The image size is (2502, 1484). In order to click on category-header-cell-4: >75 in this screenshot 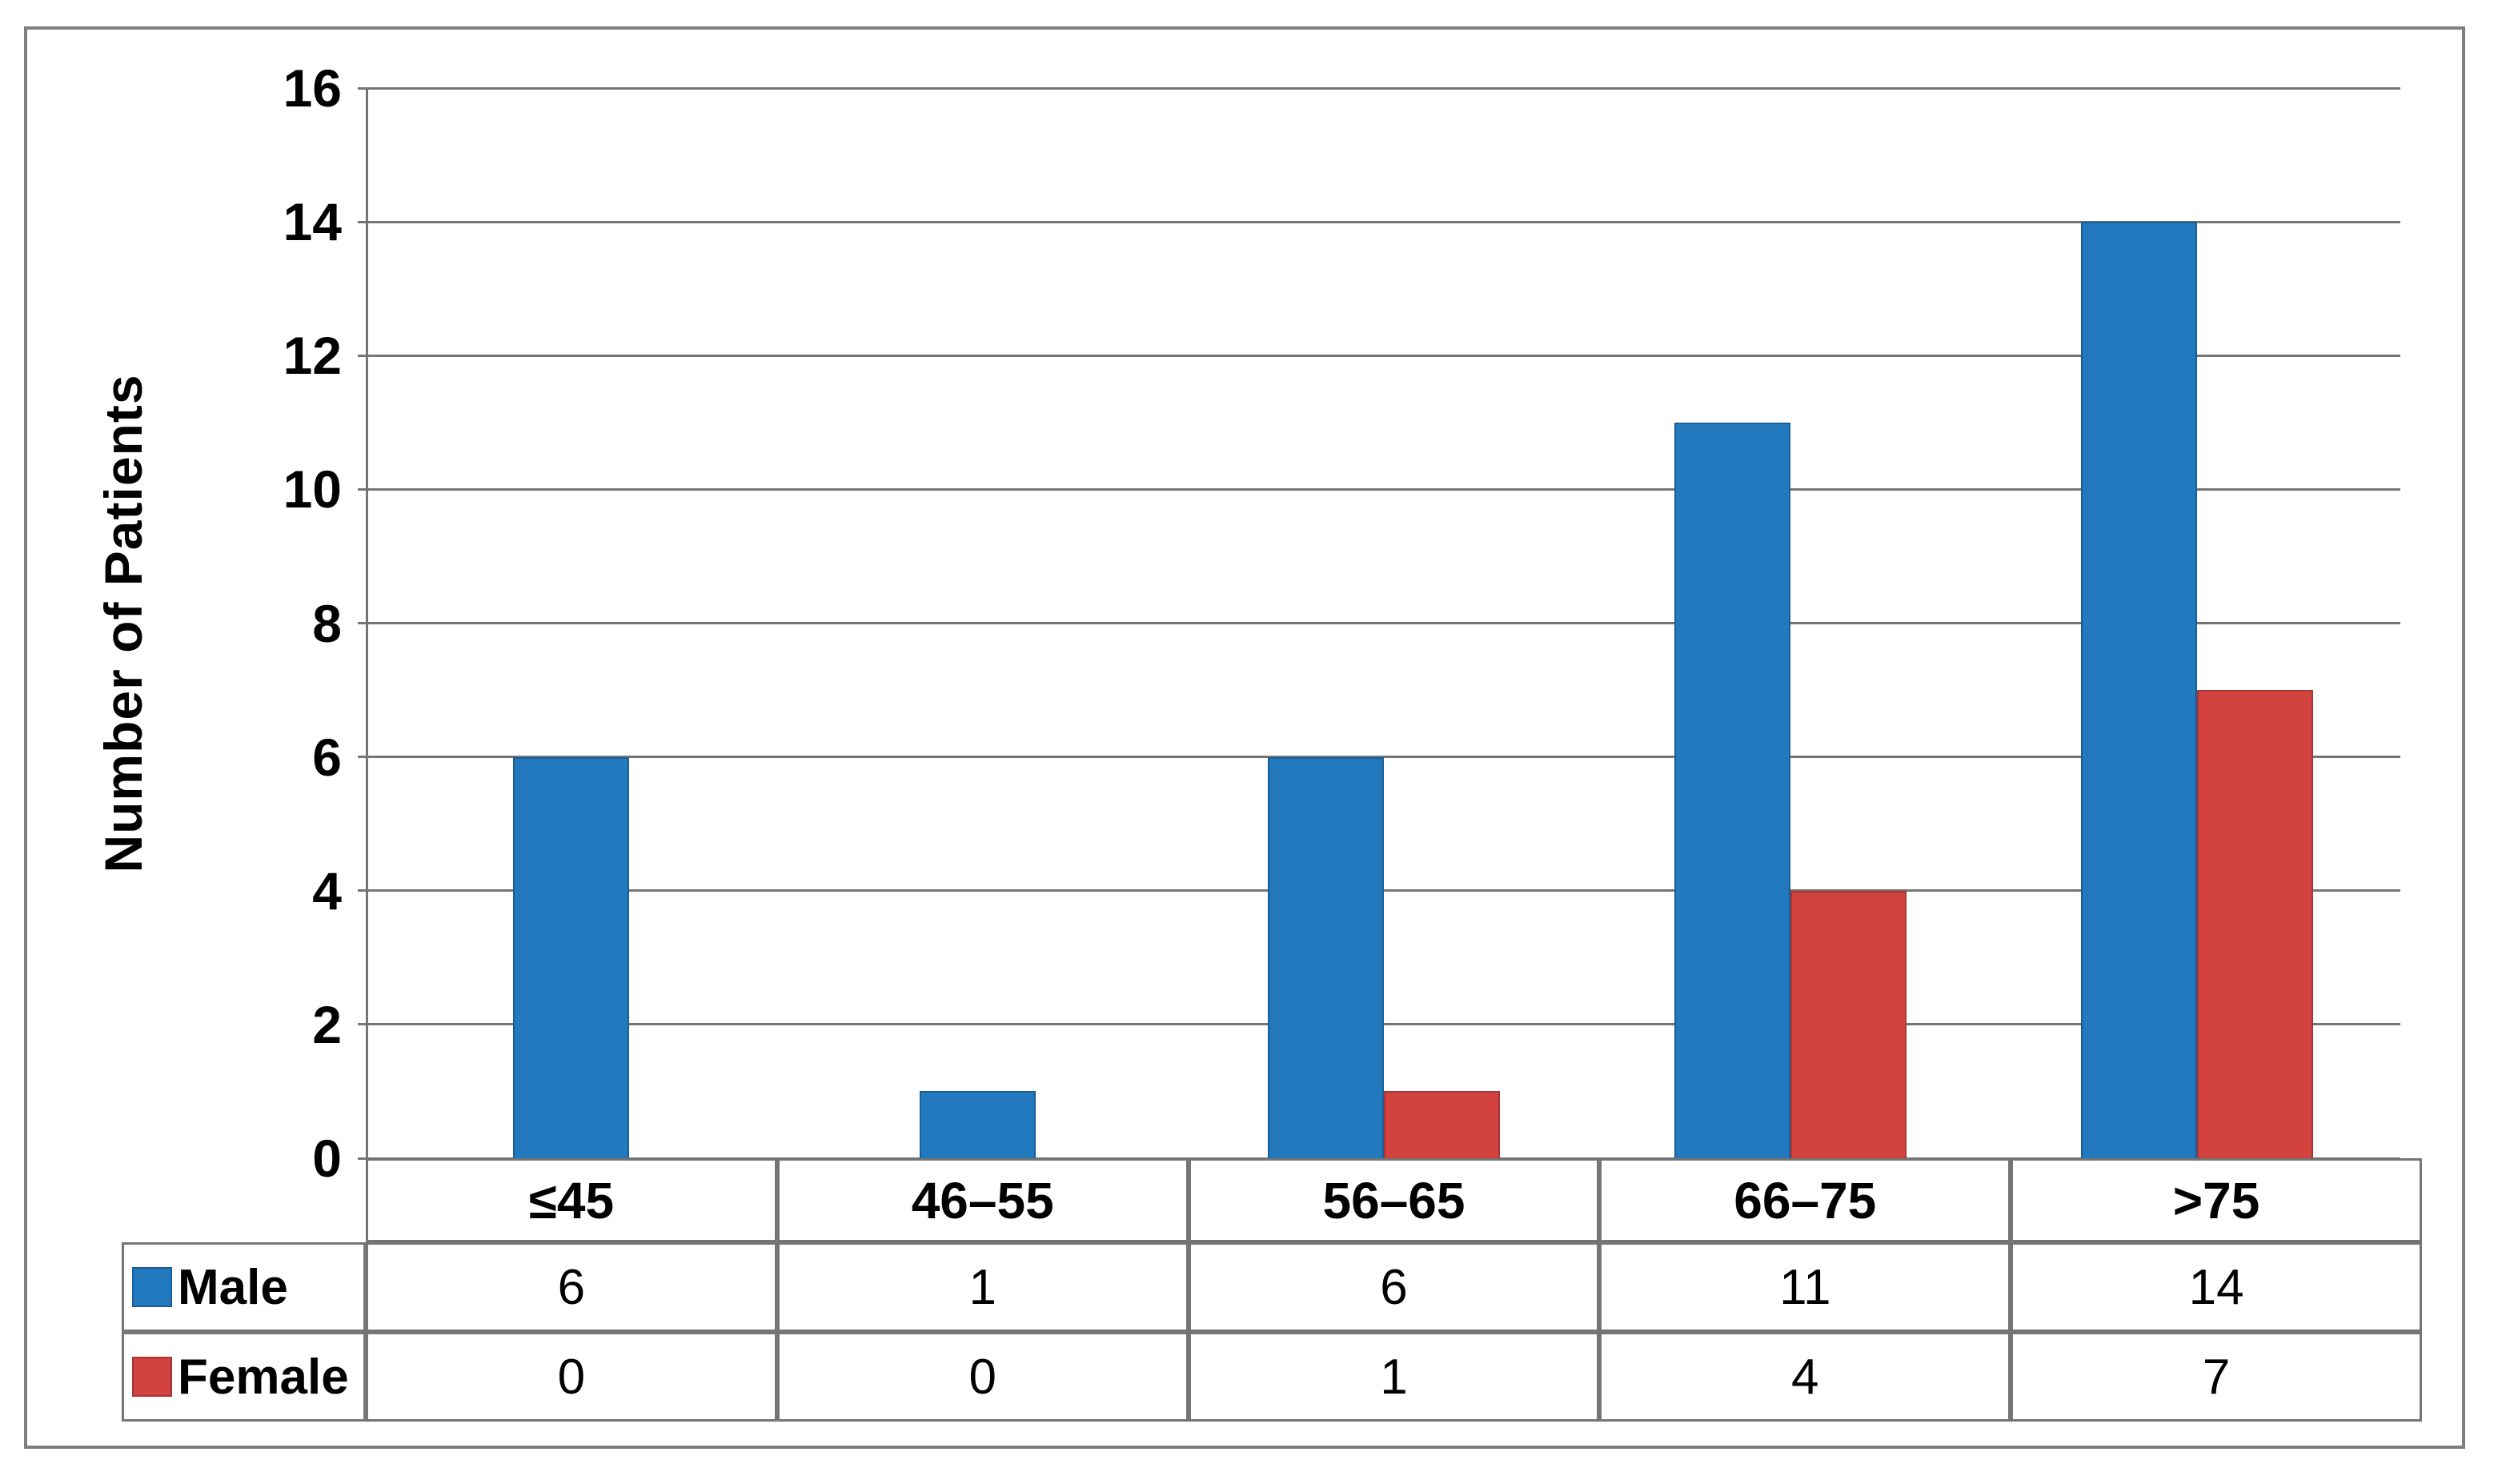, I will do `click(2216, 1200)`.